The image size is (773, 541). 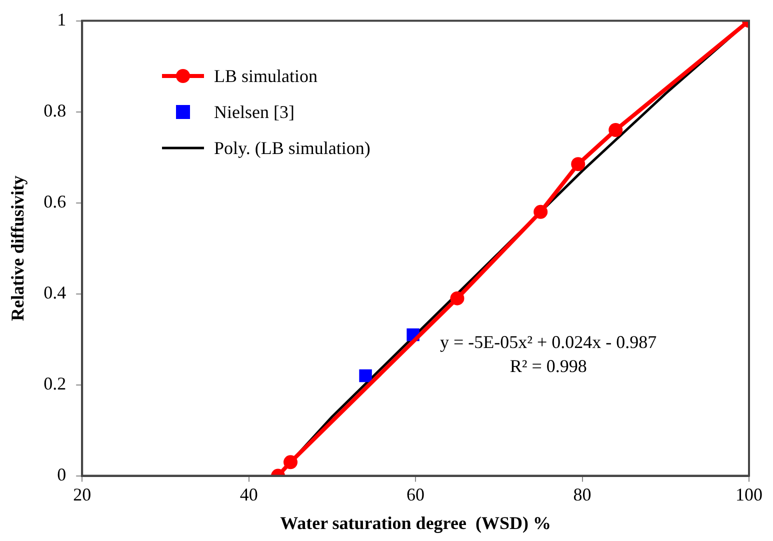 I want to click on y-axis-title: Relative diffusivity, so click(x=17, y=249).